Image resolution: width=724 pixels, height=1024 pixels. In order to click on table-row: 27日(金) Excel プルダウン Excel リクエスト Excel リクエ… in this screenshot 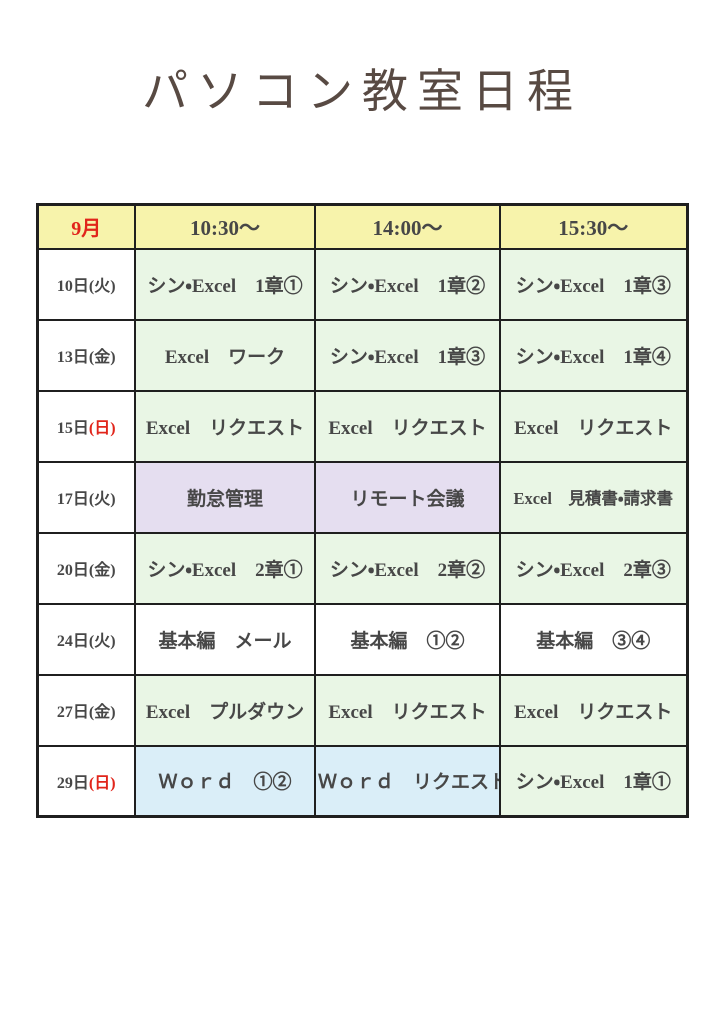, I will do `click(362, 710)`.